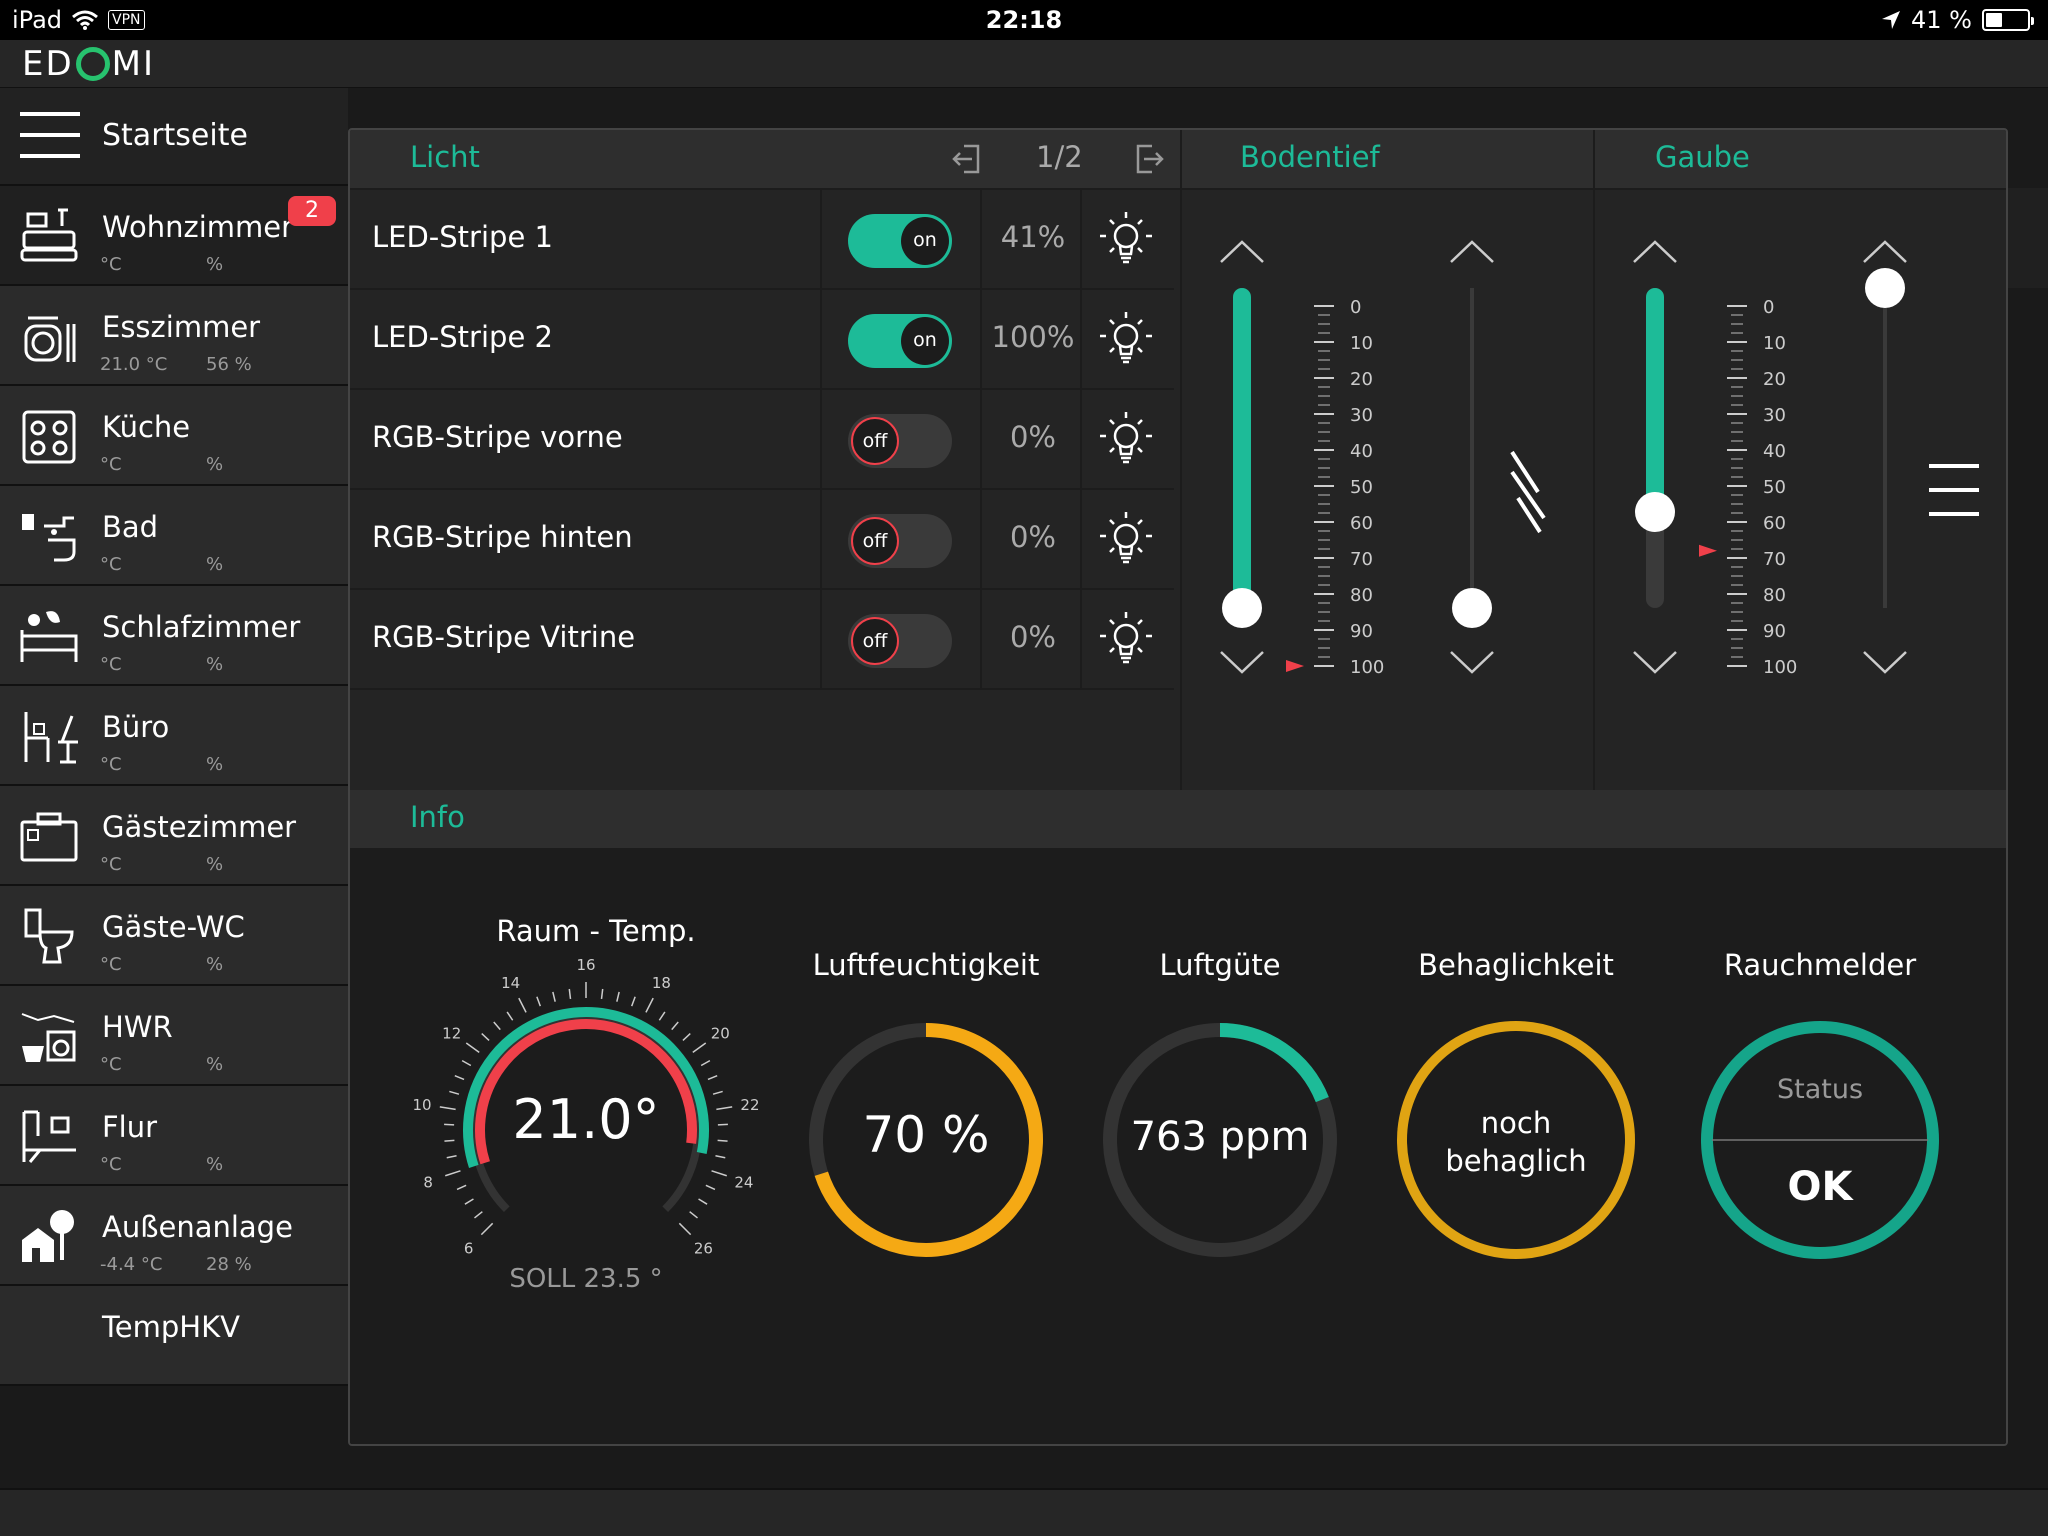 Image resolution: width=2048 pixels, height=1536 pixels. I want to click on sidebar-item-esszimmer: Esszimmer 21.0 °C 56 %, so click(174, 336).